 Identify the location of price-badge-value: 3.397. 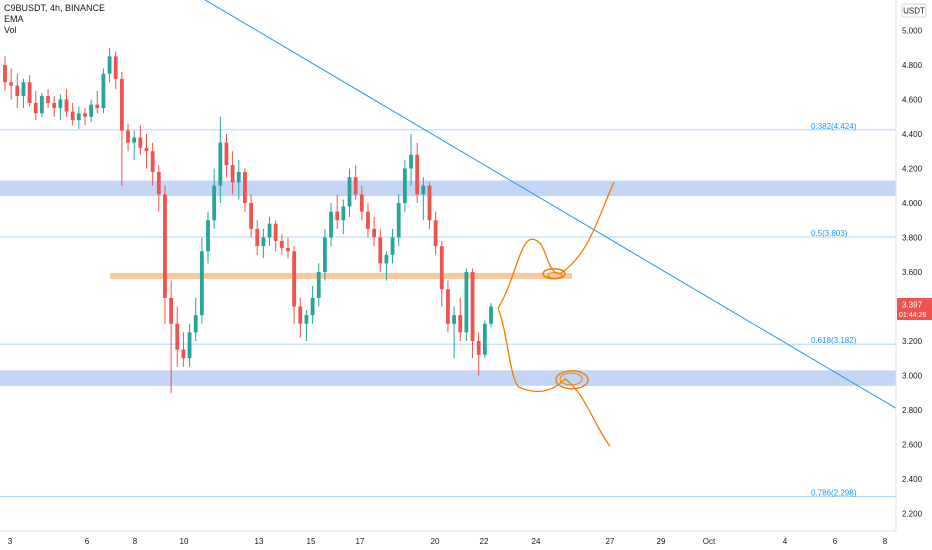
(912, 305).